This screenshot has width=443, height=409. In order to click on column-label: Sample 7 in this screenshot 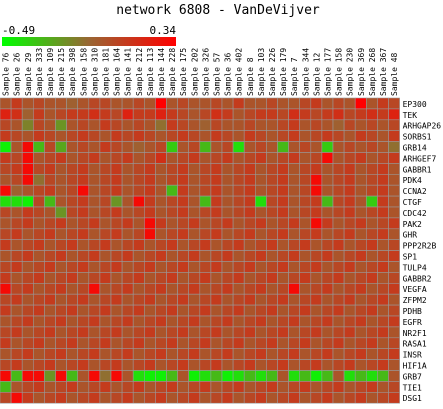, I will do `click(294, 76)`.